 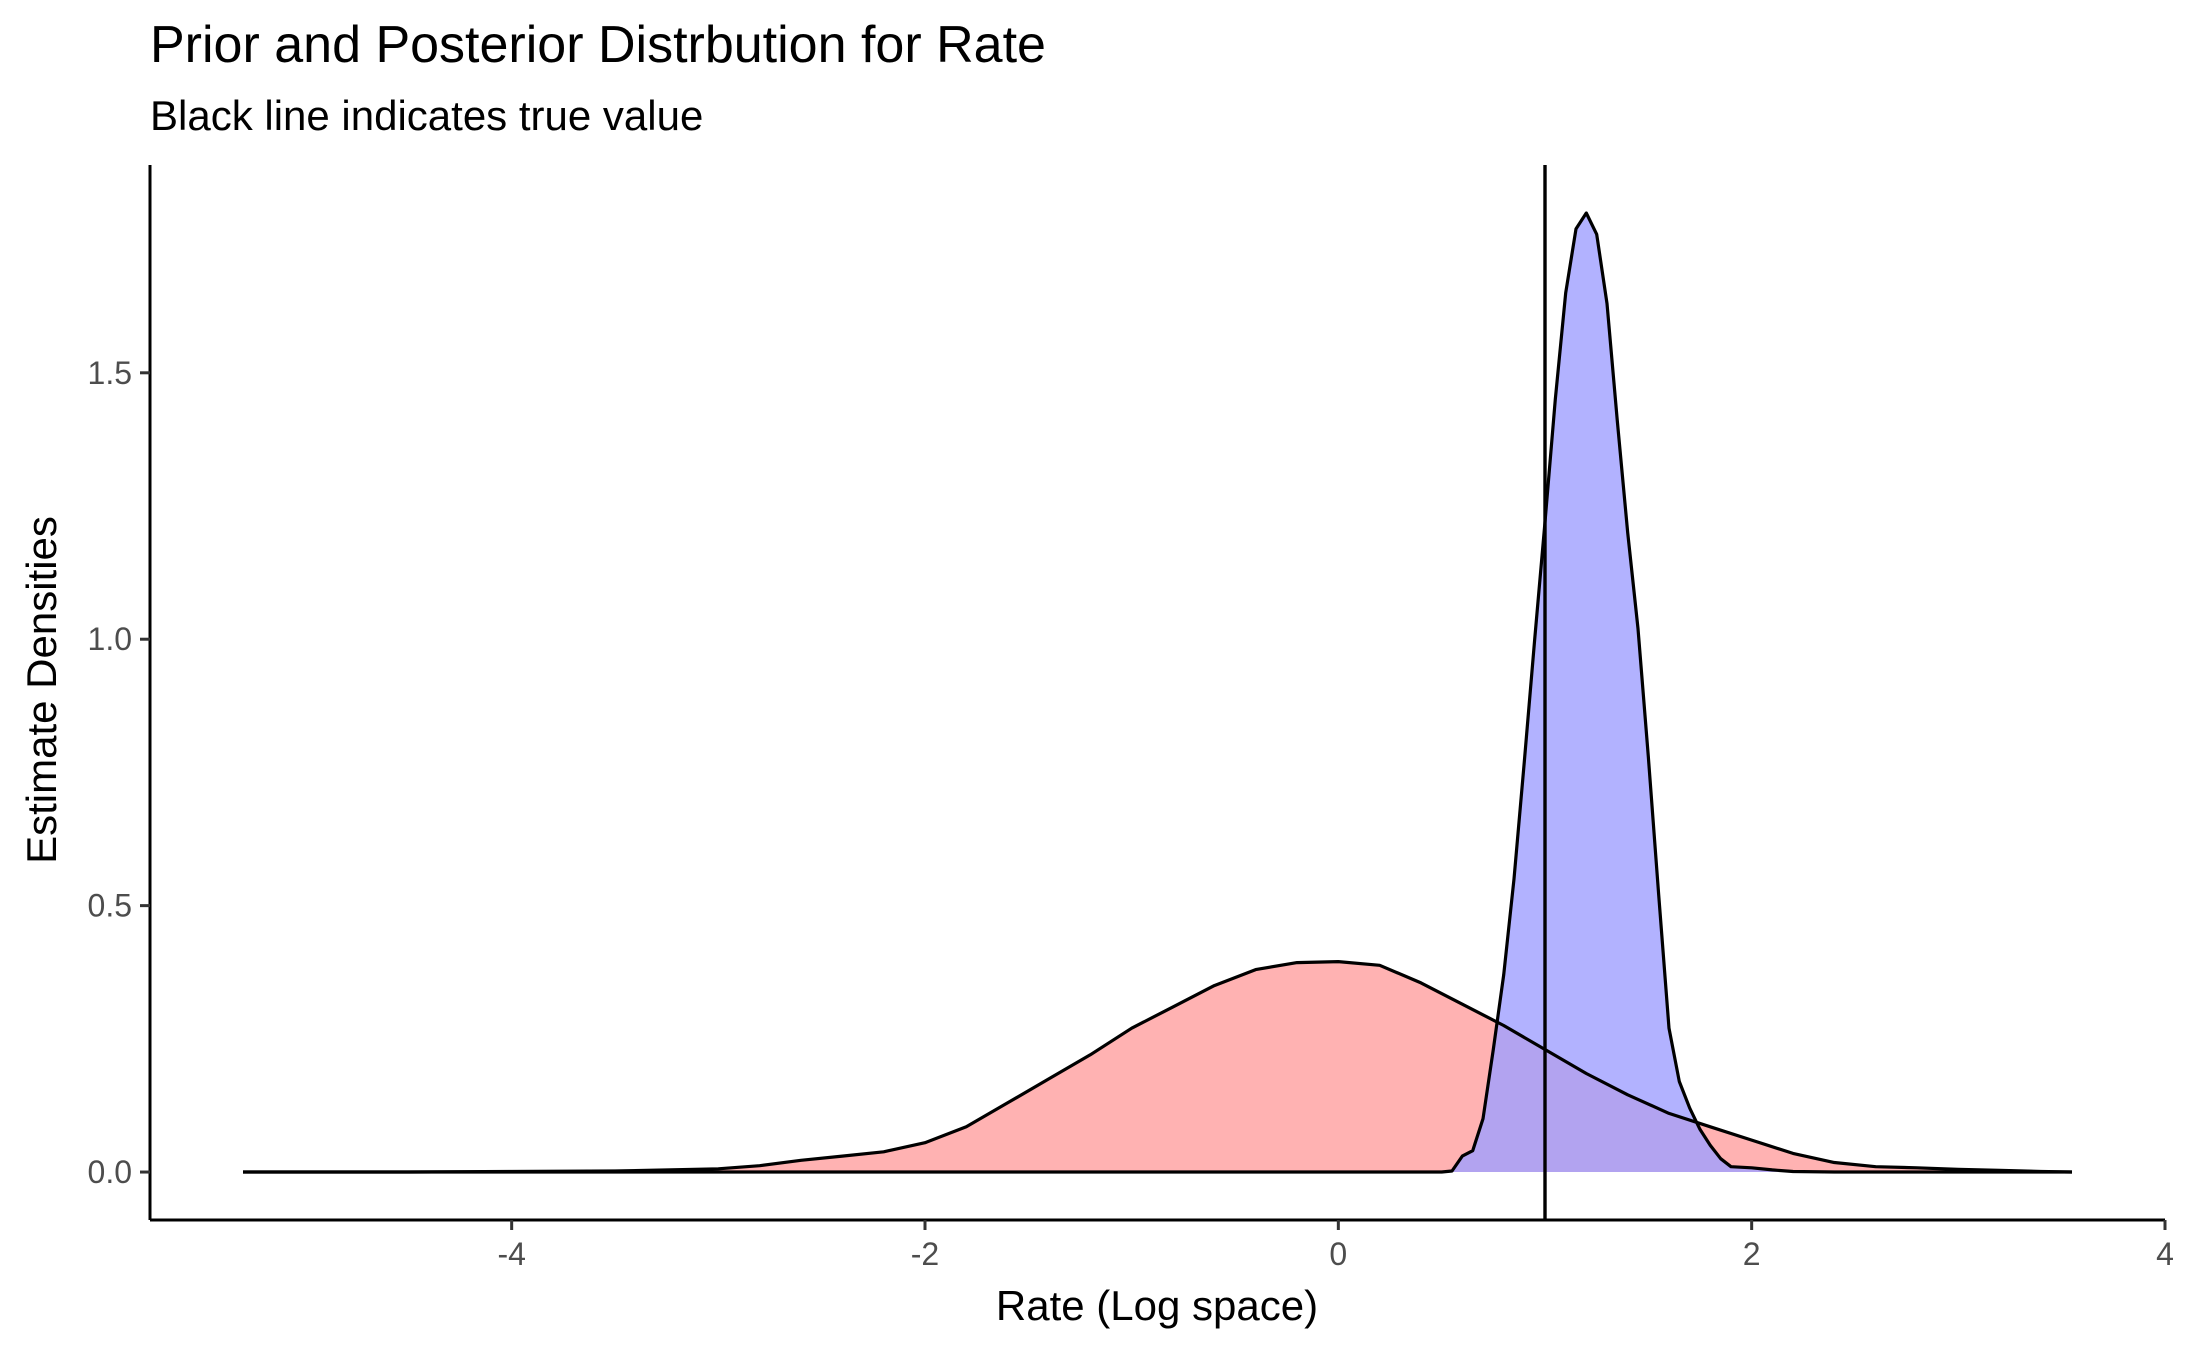 I want to click on x-tick-label: -4, so click(x=511, y=1254).